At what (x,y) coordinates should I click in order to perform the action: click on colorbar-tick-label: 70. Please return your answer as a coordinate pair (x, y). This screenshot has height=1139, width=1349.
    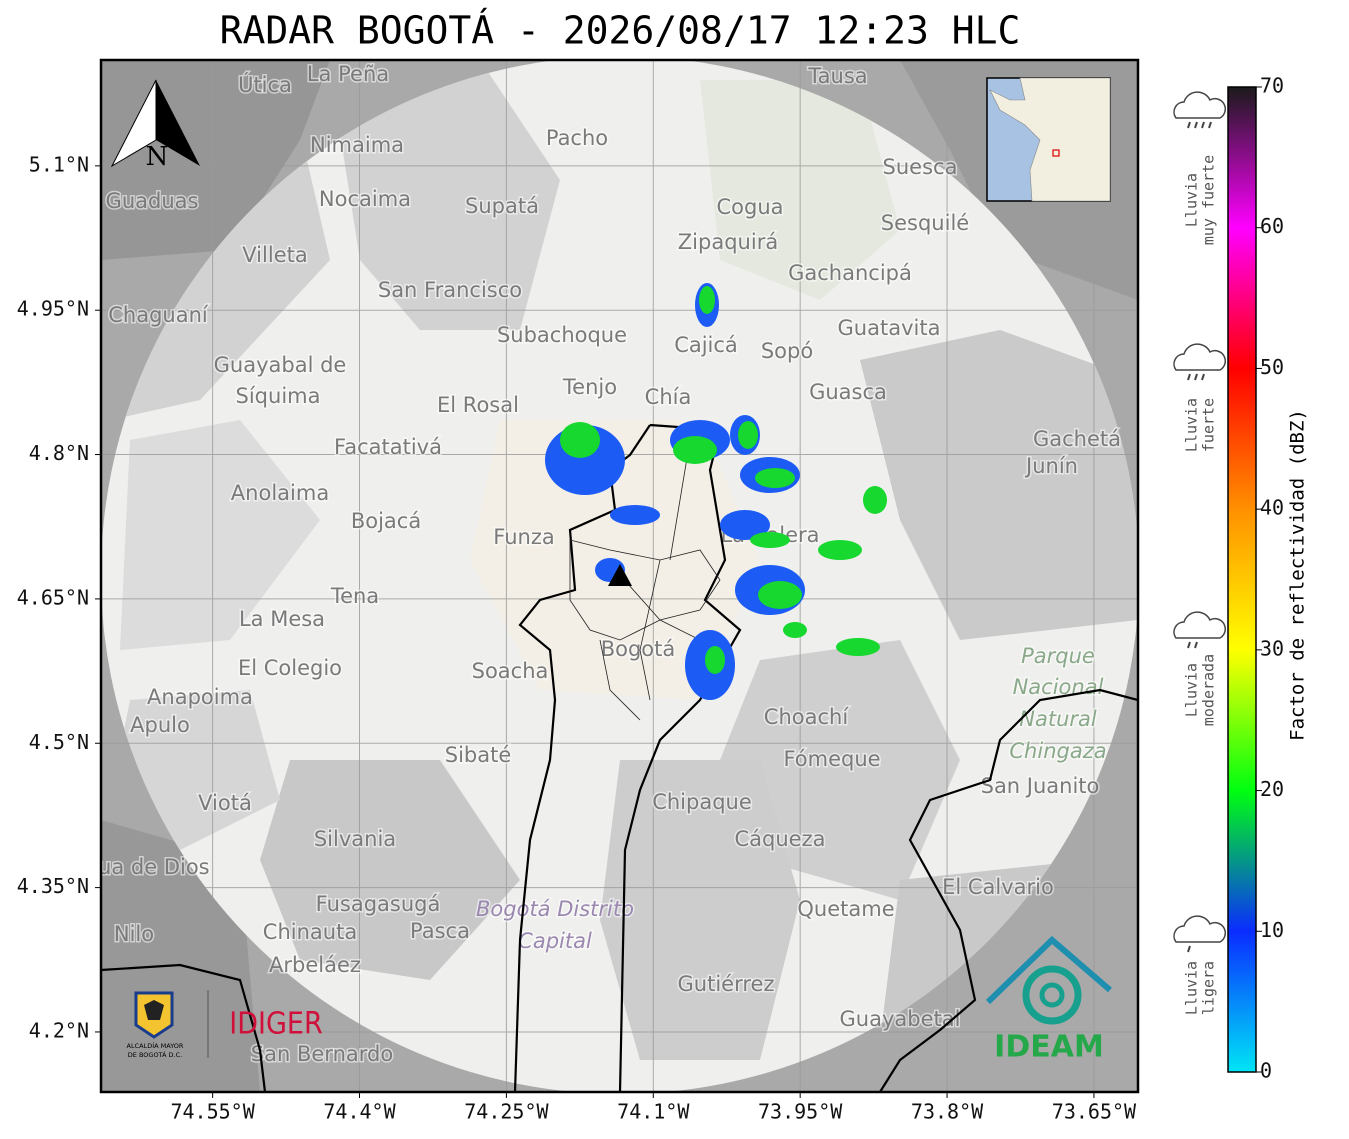
    Looking at the image, I should click on (1272, 86).